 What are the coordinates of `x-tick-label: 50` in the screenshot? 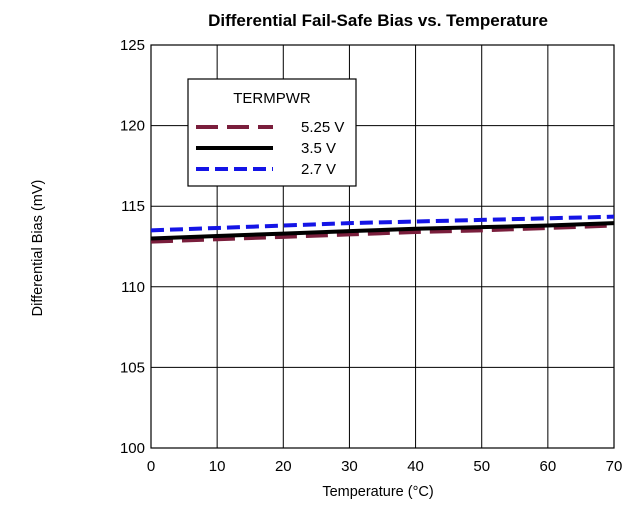 It's located at (481, 466).